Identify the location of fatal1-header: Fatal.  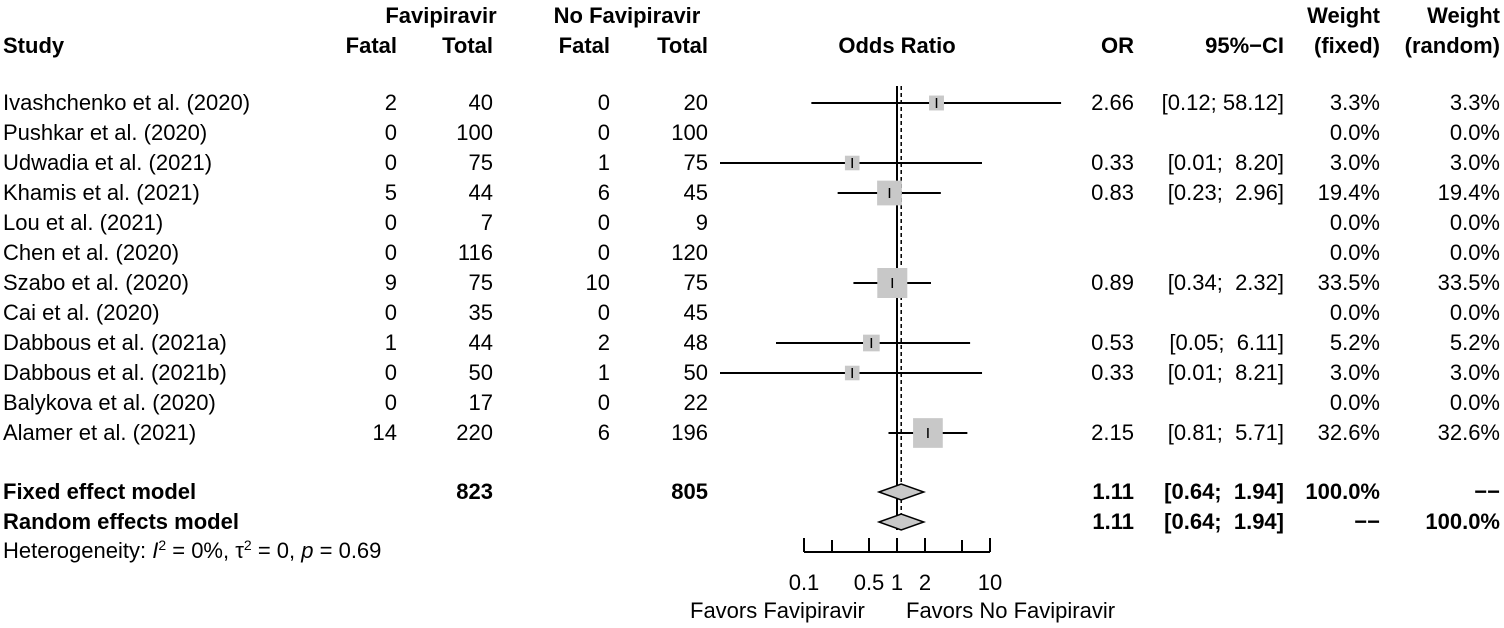
(371, 45).